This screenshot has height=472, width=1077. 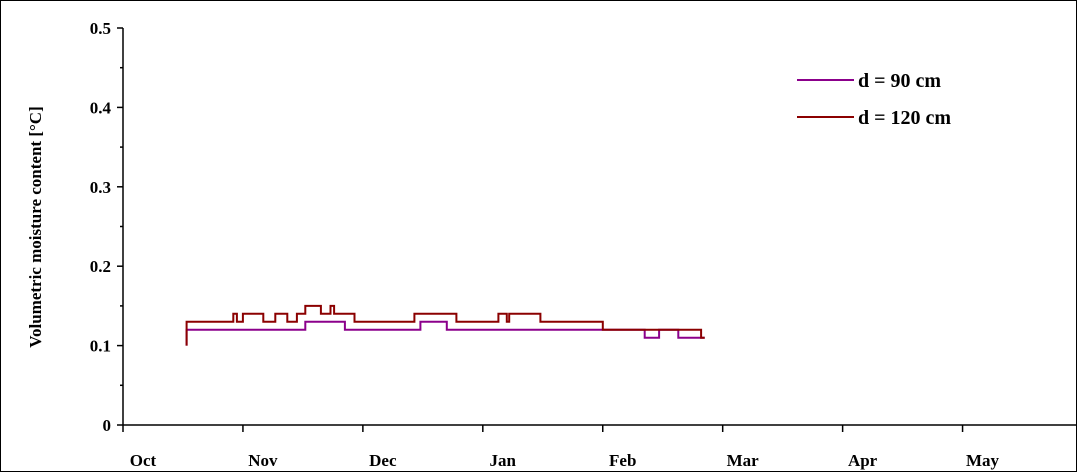 I want to click on y-tick-label: 0, so click(x=107, y=425).